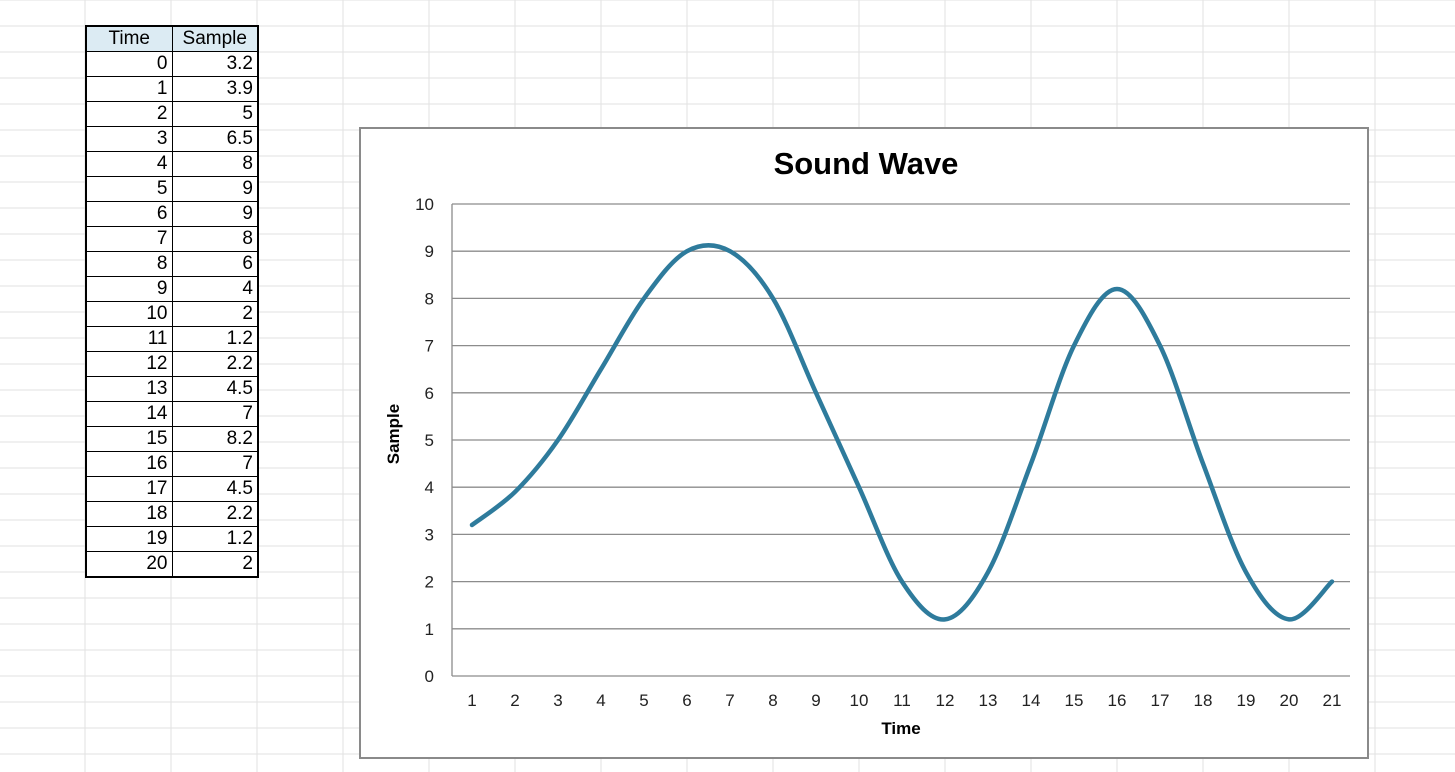 The image size is (1455, 772). Describe the element at coordinates (129, 89) in the screenshot. I see `cell-time: 1` at that location.